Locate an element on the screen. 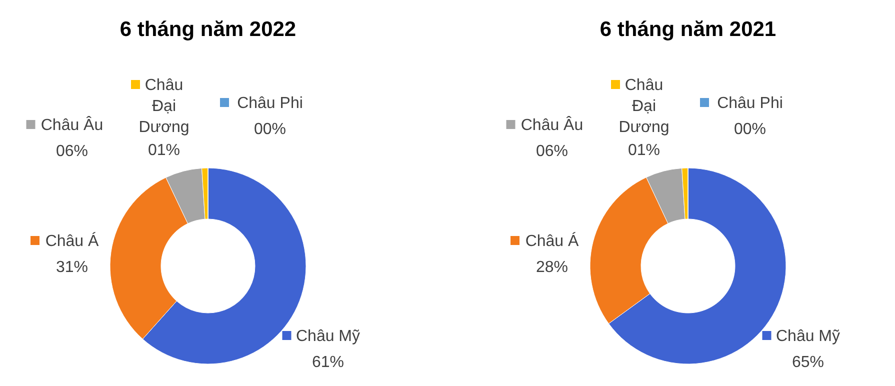 The width and height of the screenshot is (895, 386). chart-title: 6 tháng năm 2022 is located at coordinates (208, 29).